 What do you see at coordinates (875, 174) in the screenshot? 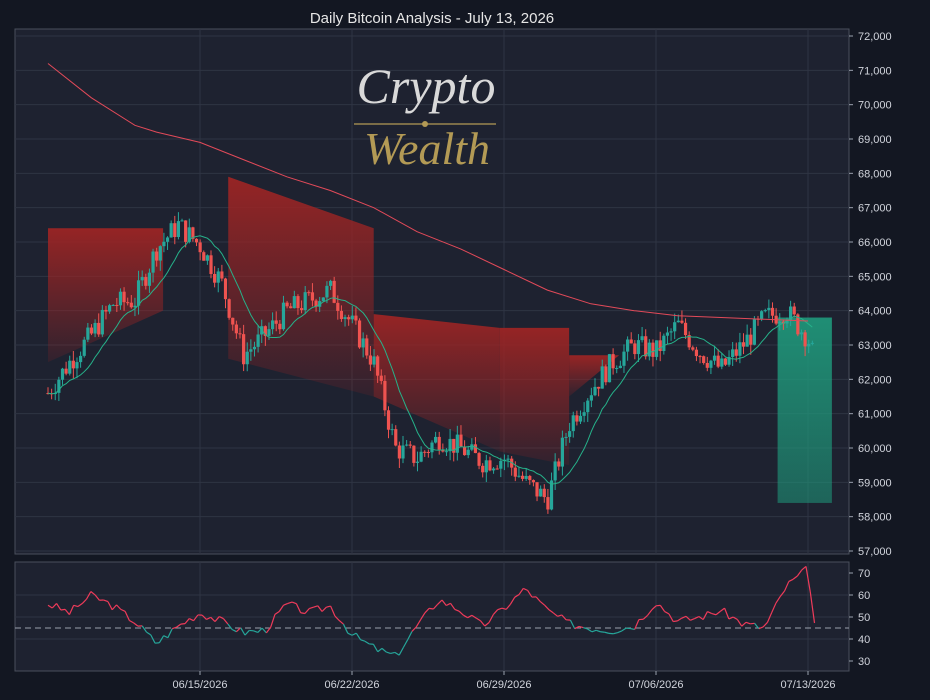
I see `price-tick-label: 68,000` at bounding box center [875, 174].